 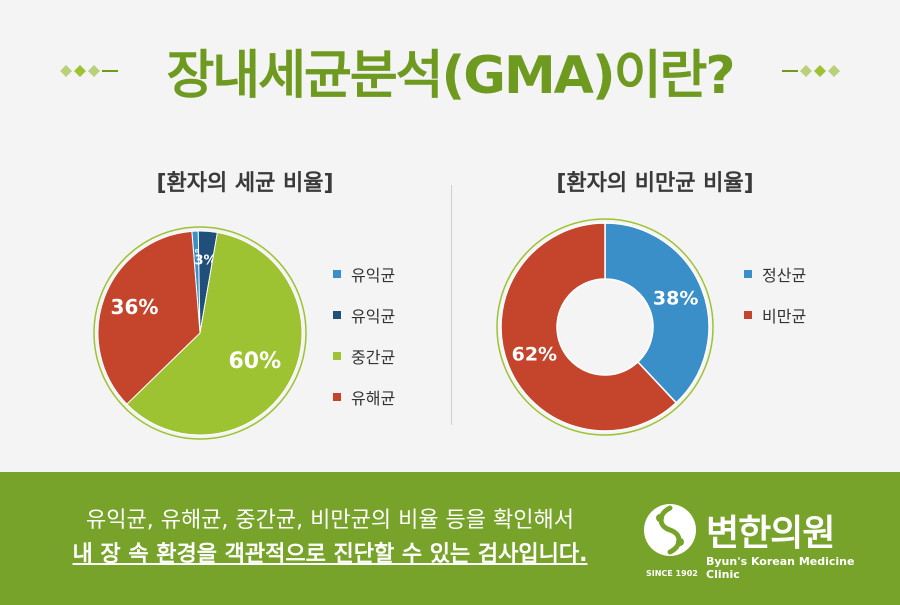 I want to click on legend-item: 비만균, so click(x=775, y=315).